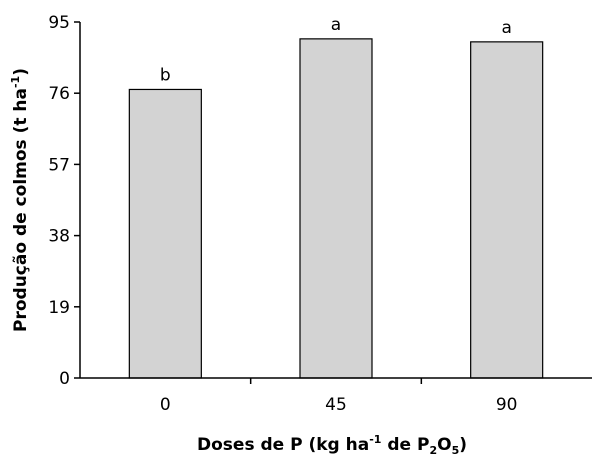  I want to click on x-axis-title-end: ), so click(463, 445).